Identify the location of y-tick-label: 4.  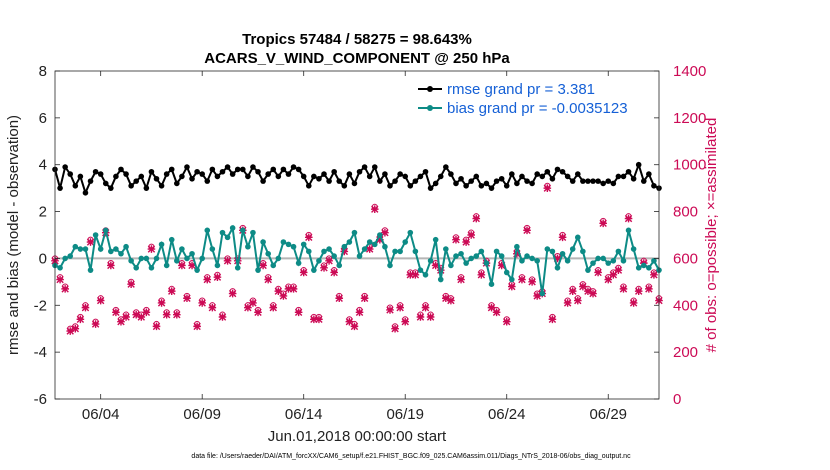
(43, 165).